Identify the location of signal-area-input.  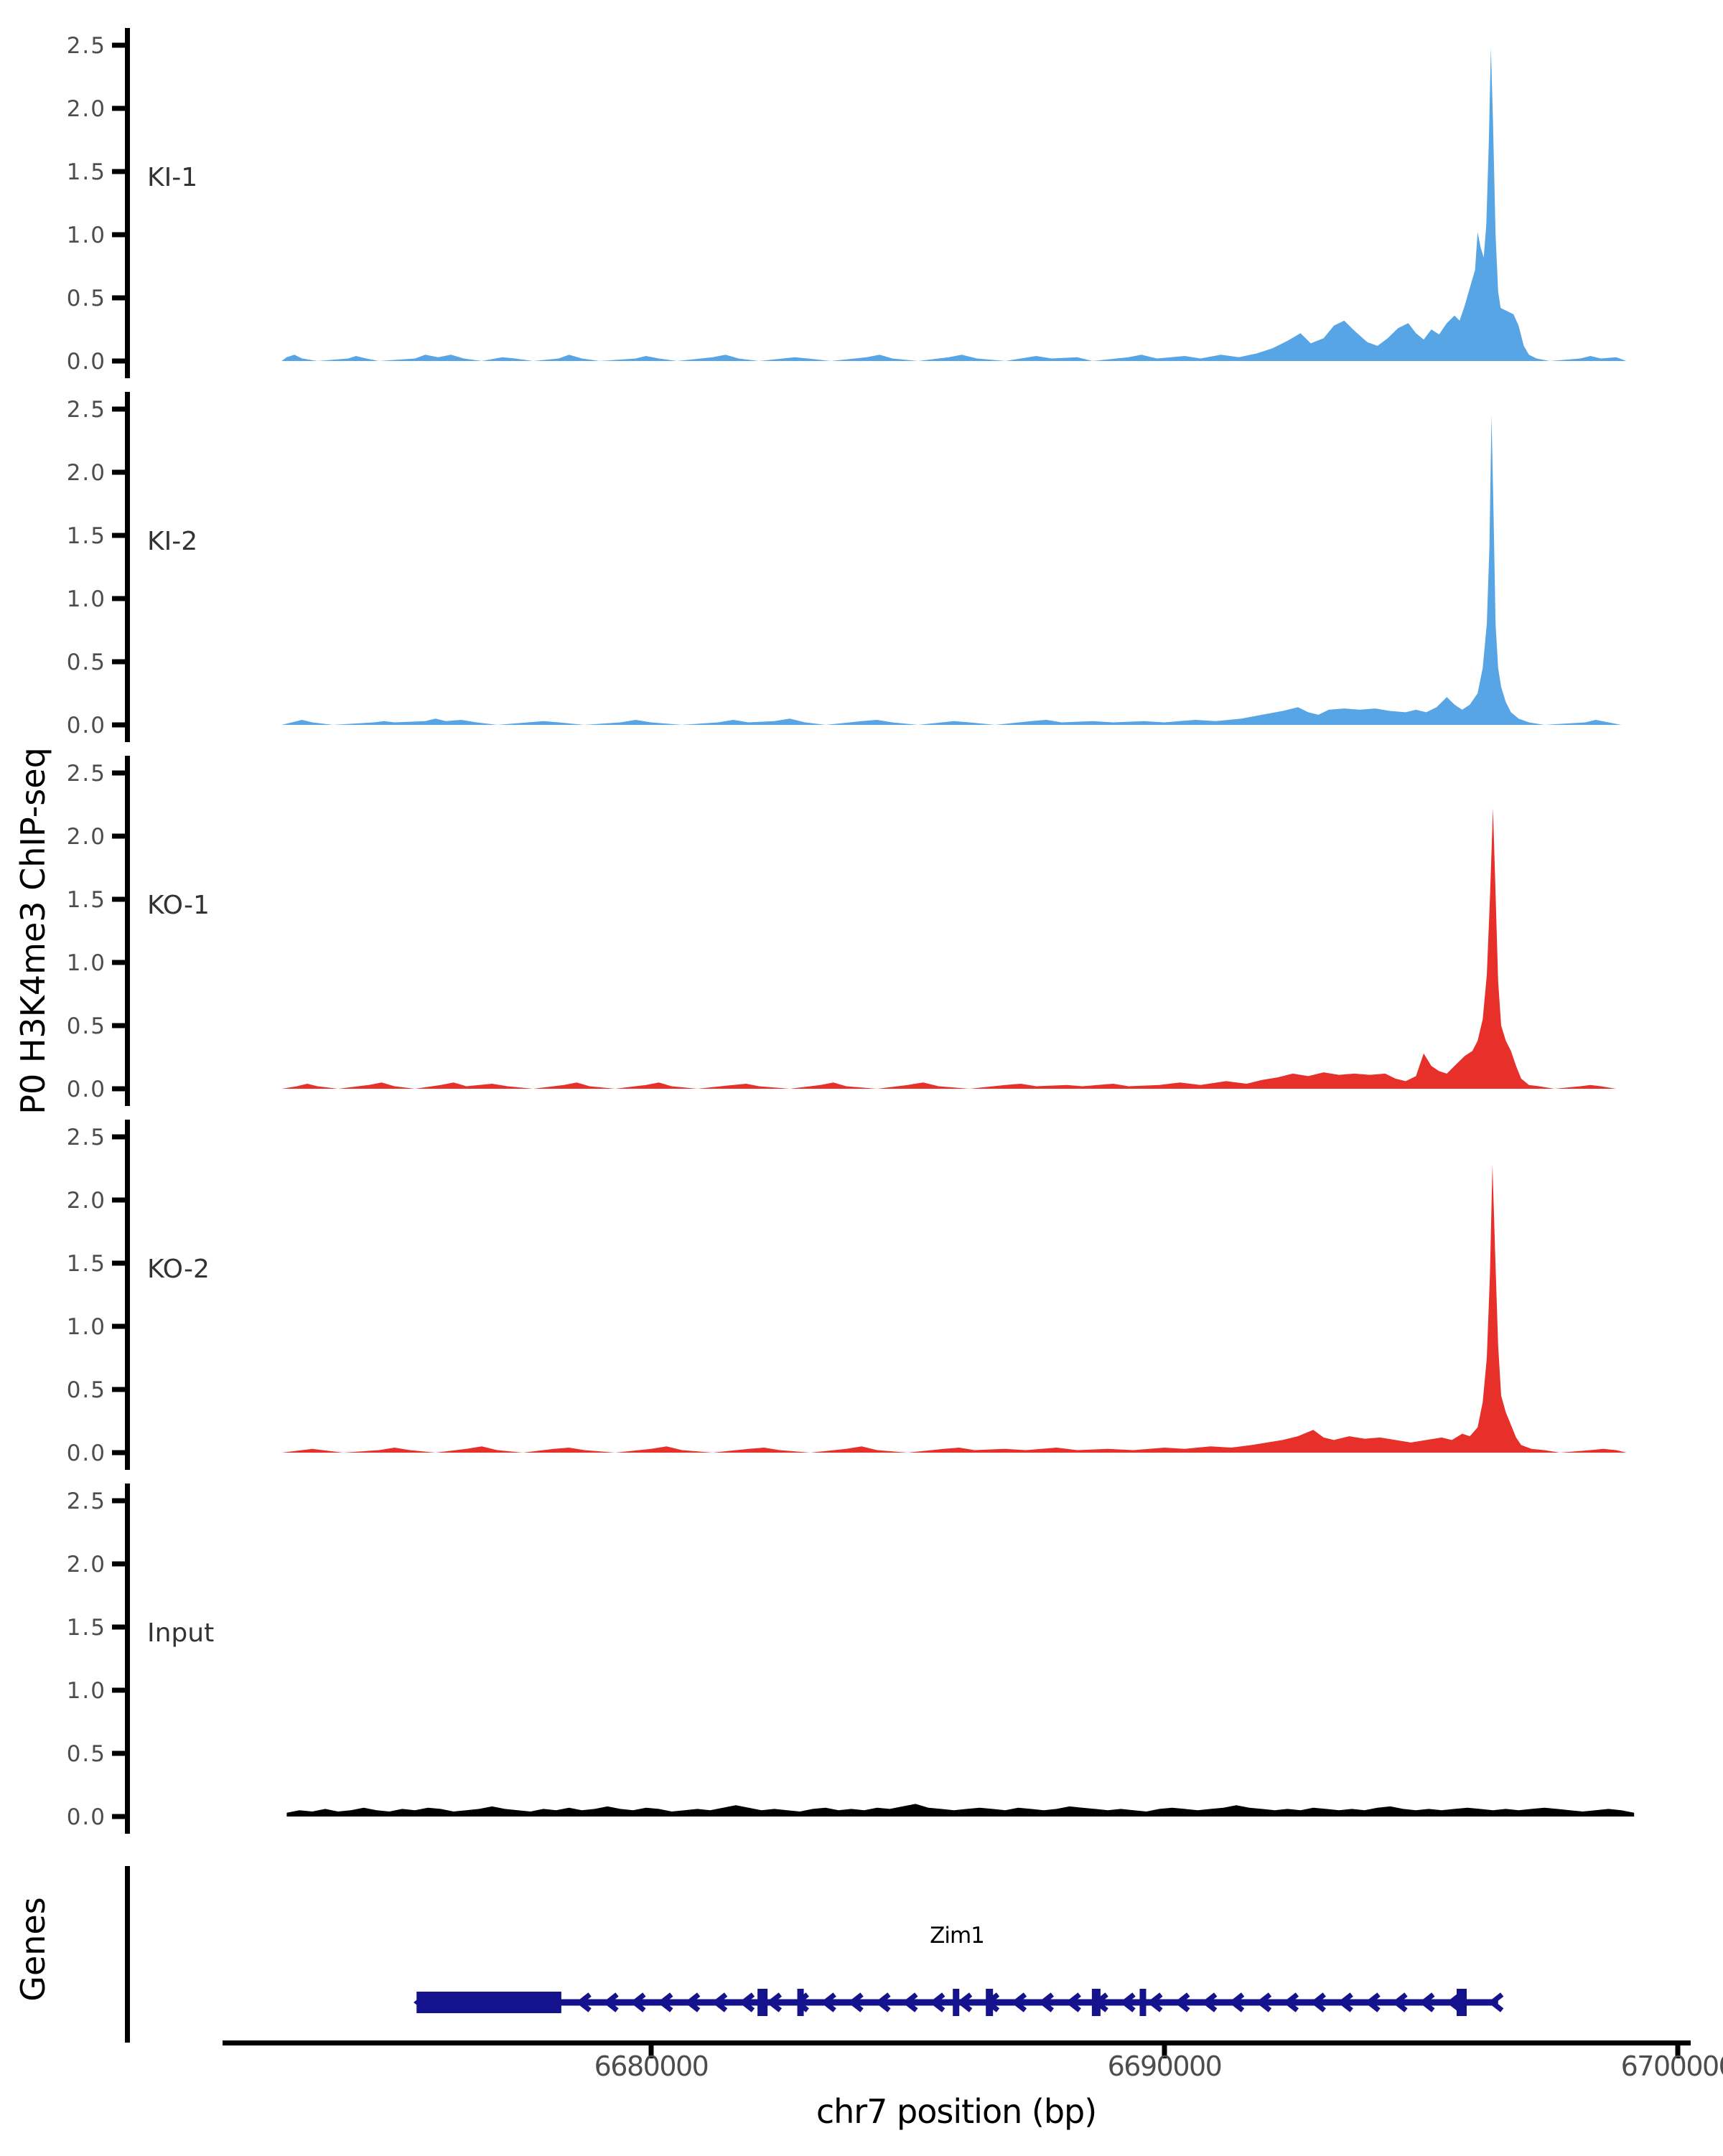
(960, 1810).